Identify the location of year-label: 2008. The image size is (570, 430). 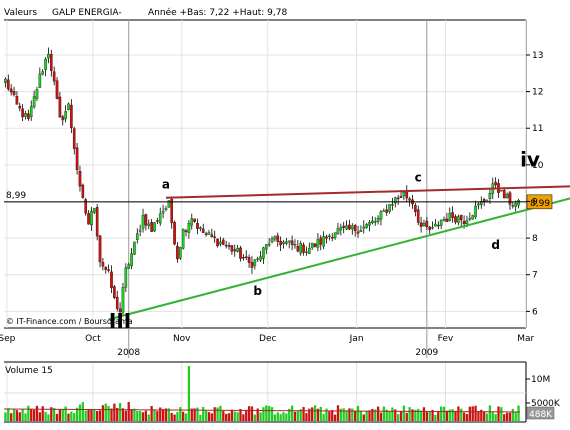
(128, 353).